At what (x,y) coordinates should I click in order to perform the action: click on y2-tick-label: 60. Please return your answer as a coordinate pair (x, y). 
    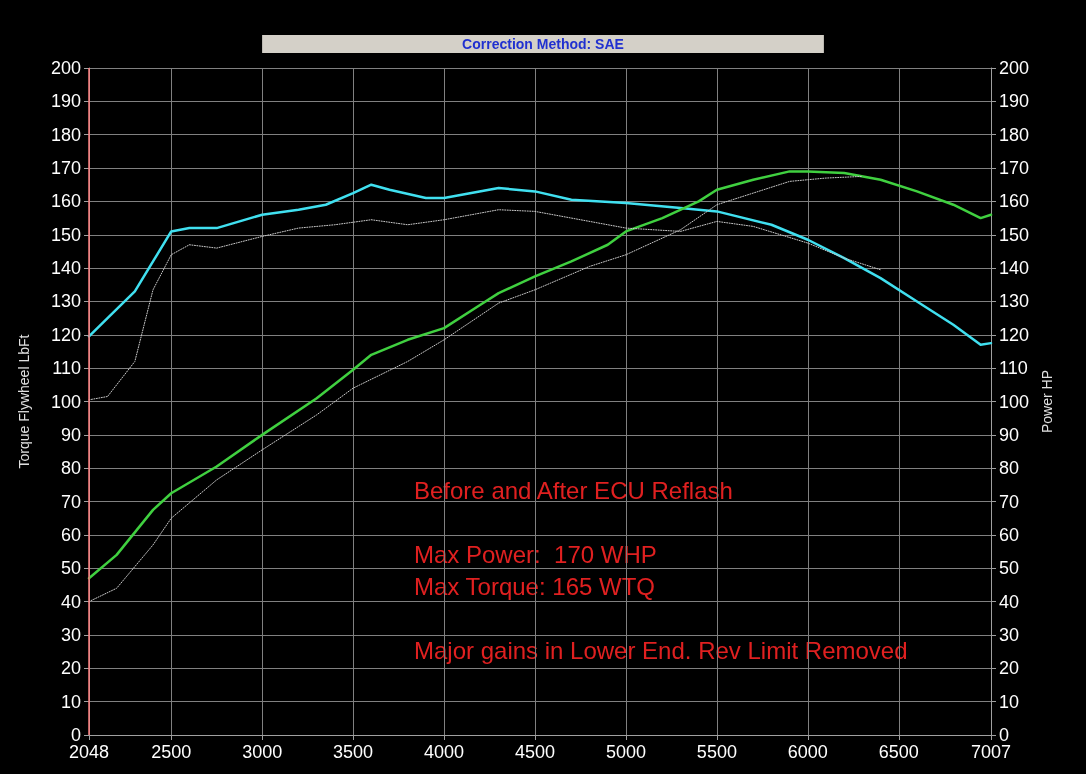
    Looking at the image, I should click on (1009, 534).